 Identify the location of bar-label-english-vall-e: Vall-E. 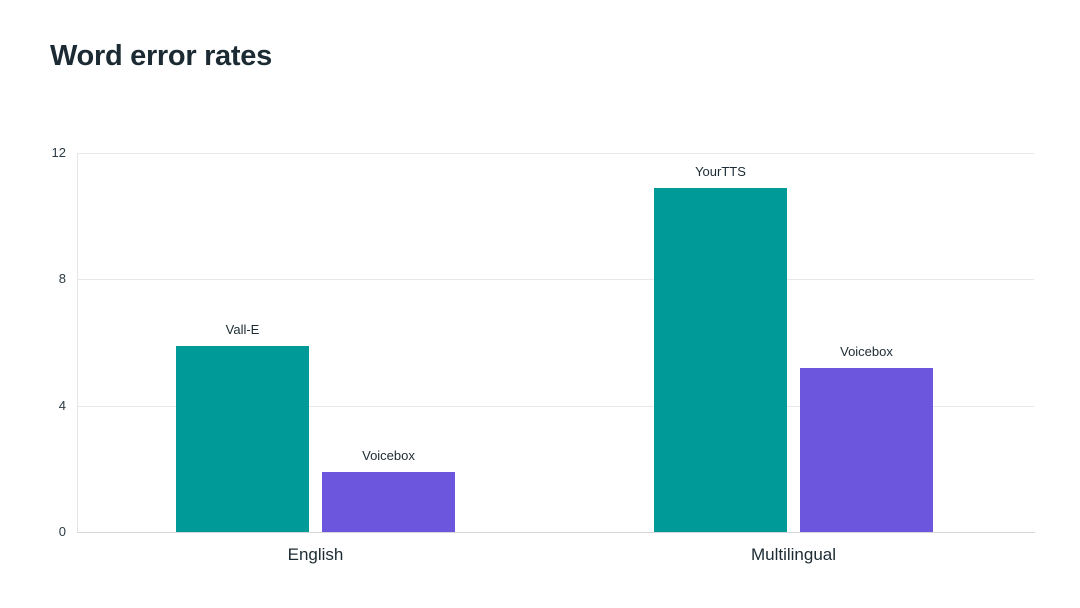
(242, 329).